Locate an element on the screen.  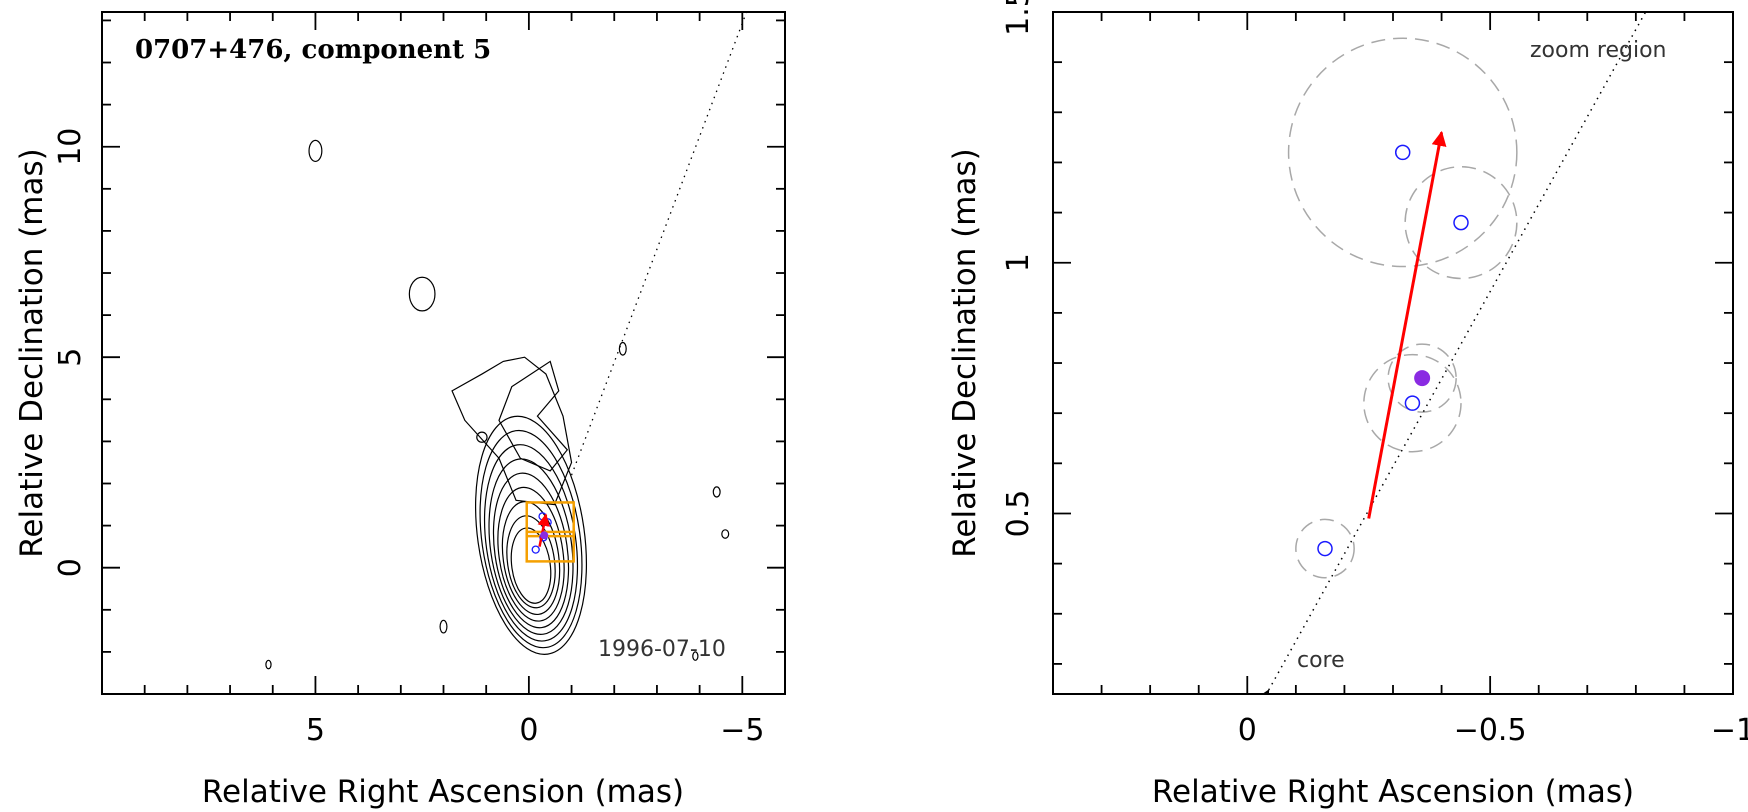
contour-outer is located at coordinates (512, 431).